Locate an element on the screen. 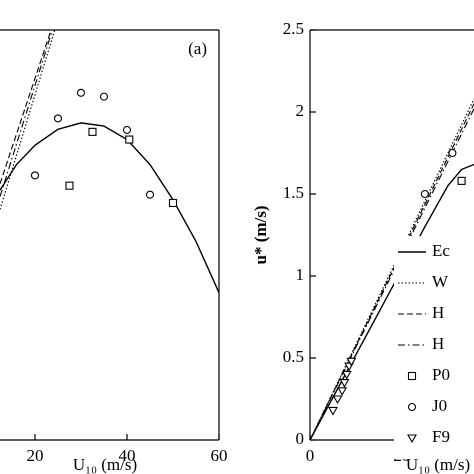  x-tick-label: 60 is located at coordinates (219, 455).